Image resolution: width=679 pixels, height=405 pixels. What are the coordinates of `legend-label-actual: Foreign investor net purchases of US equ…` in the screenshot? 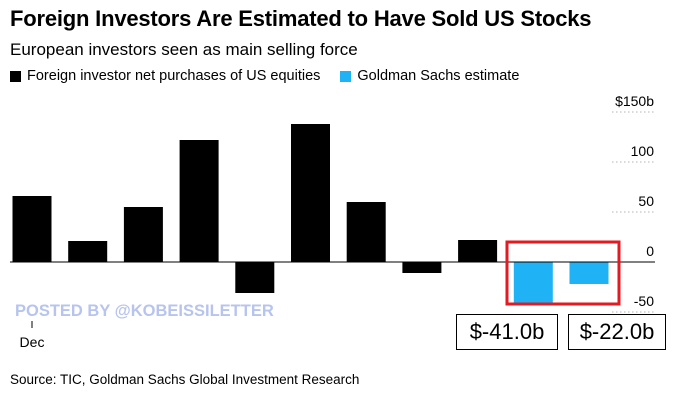 It's located at (174, 76).